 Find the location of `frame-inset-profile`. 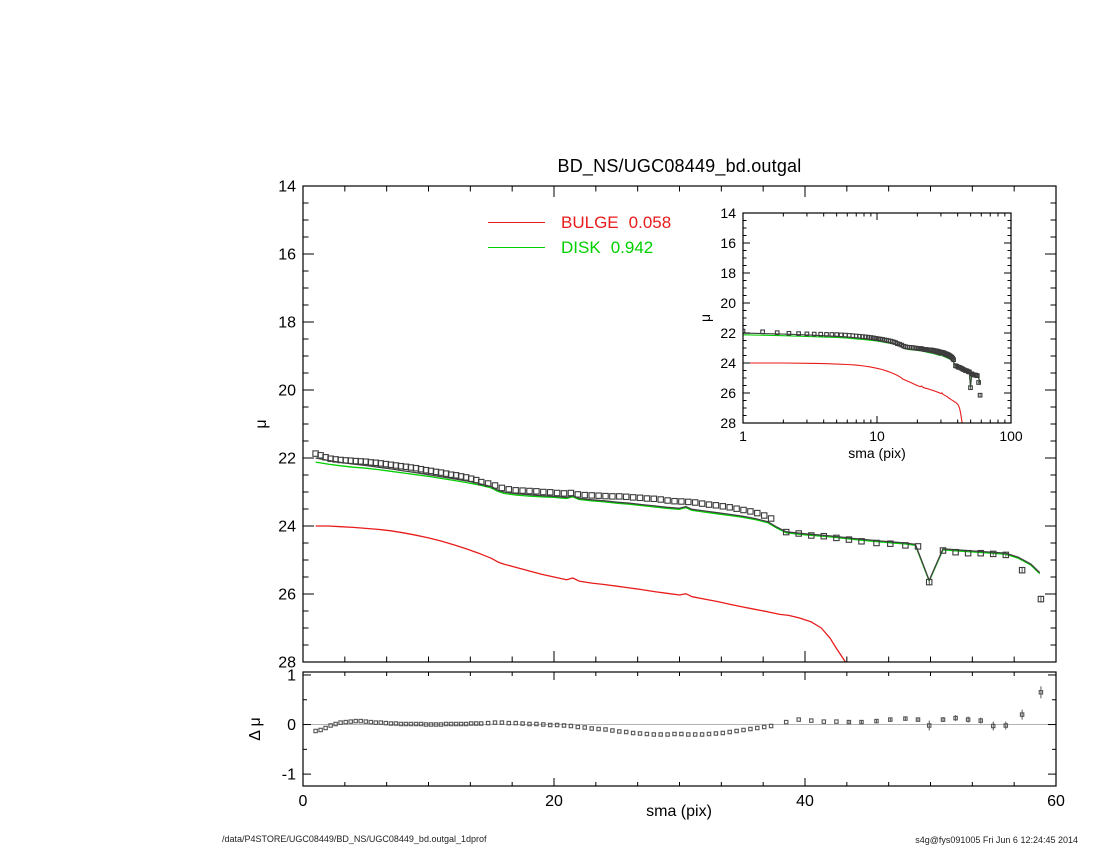

frame-inset-profile is located at coordinates (877, 318).